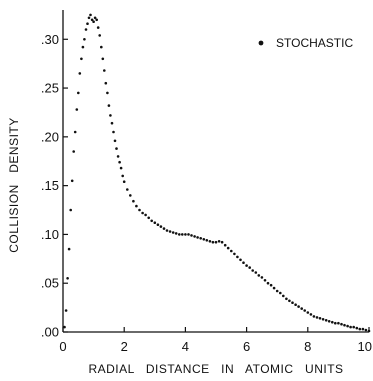 The height and width of the screenshot is (381, 373). Describe the element at coordinates (215, 340) in the screenshot. I see `x-ticks: 0 2 4 6 8 10` at that location.